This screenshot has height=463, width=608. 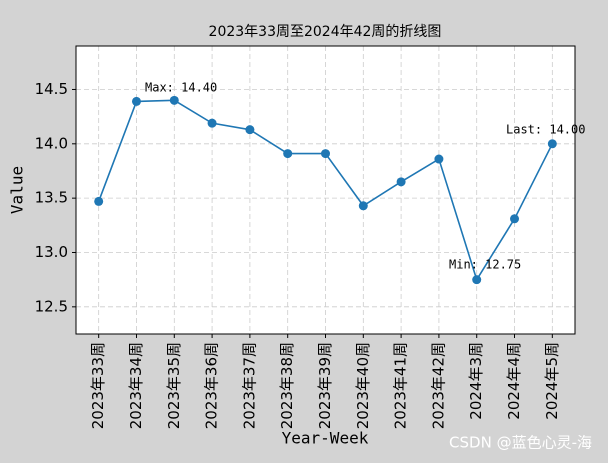 I want to click on x-tick-label: 2023年41周, so click(x=401, y=385).